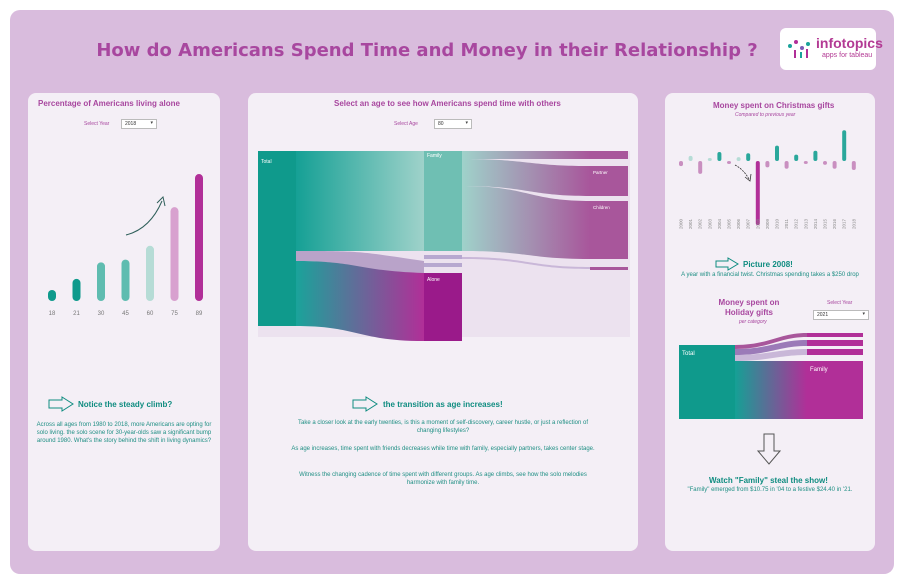  Describe the element at coordinates (609, 230) in the screenshot. I see `sankey-node-children` at that location.